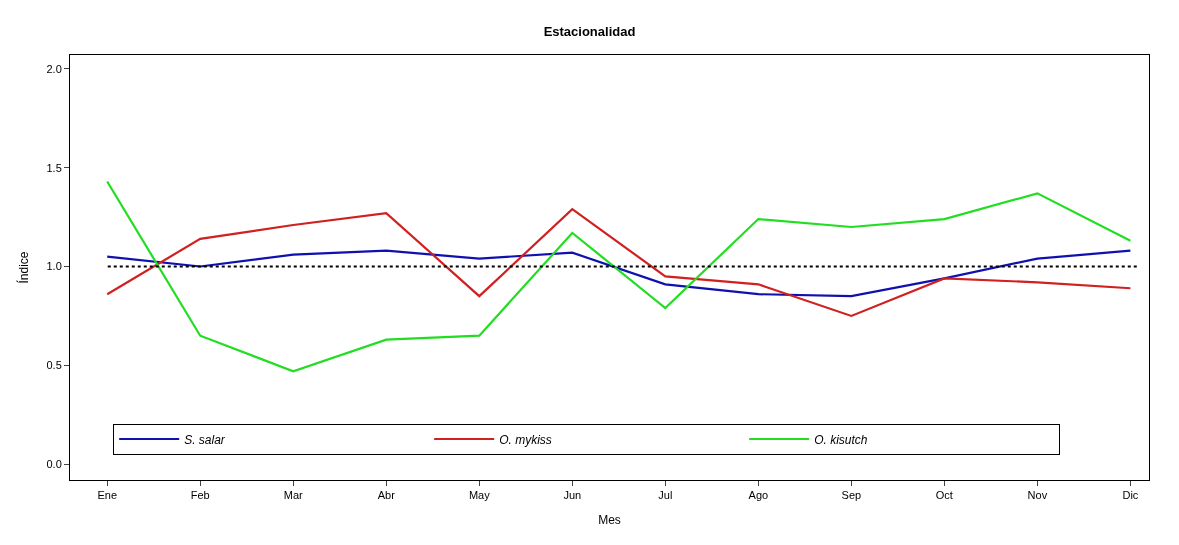 The image size is (1179, 545). Describe the element at coordinates (23, 267) in the screenshot. I see `y-axis-title: Índice` at that location.